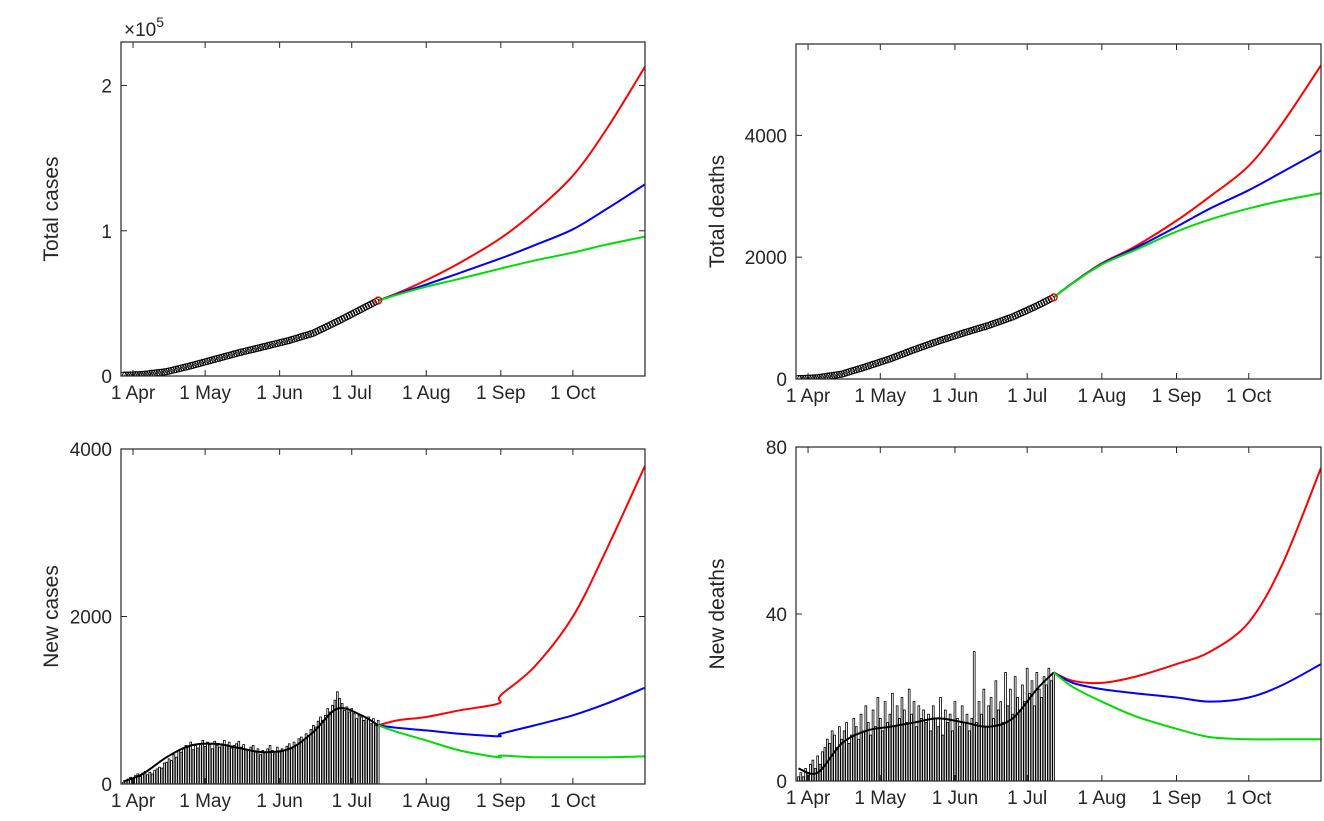  I want to click on x-tick-label: 1 Apr, so click(133, 393).